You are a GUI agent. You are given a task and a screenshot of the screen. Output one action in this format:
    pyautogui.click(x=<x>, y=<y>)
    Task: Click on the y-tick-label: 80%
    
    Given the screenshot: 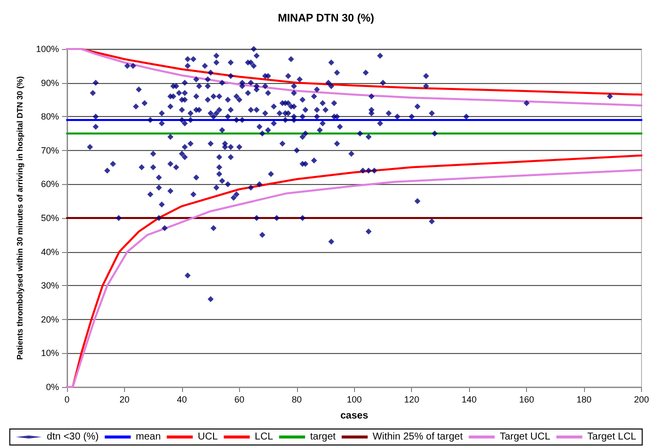 What is the action you would take?
    pyautogui.click(x=49, y=117)
    